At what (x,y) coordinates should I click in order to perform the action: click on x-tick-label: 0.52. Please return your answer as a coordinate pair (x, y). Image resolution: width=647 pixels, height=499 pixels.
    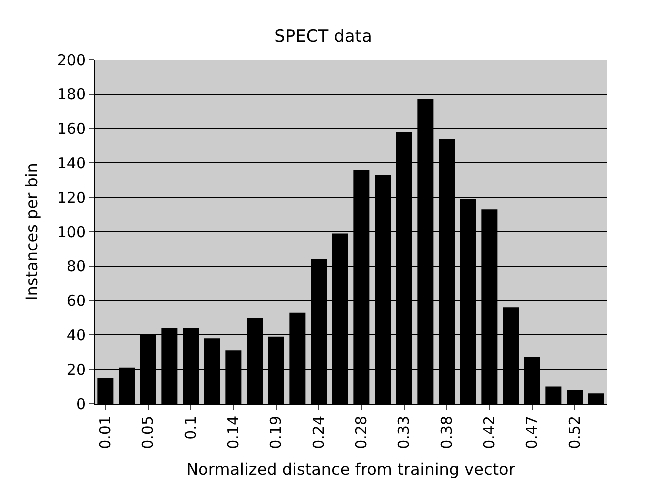
    Looking at the image, I should click on (575, 433).